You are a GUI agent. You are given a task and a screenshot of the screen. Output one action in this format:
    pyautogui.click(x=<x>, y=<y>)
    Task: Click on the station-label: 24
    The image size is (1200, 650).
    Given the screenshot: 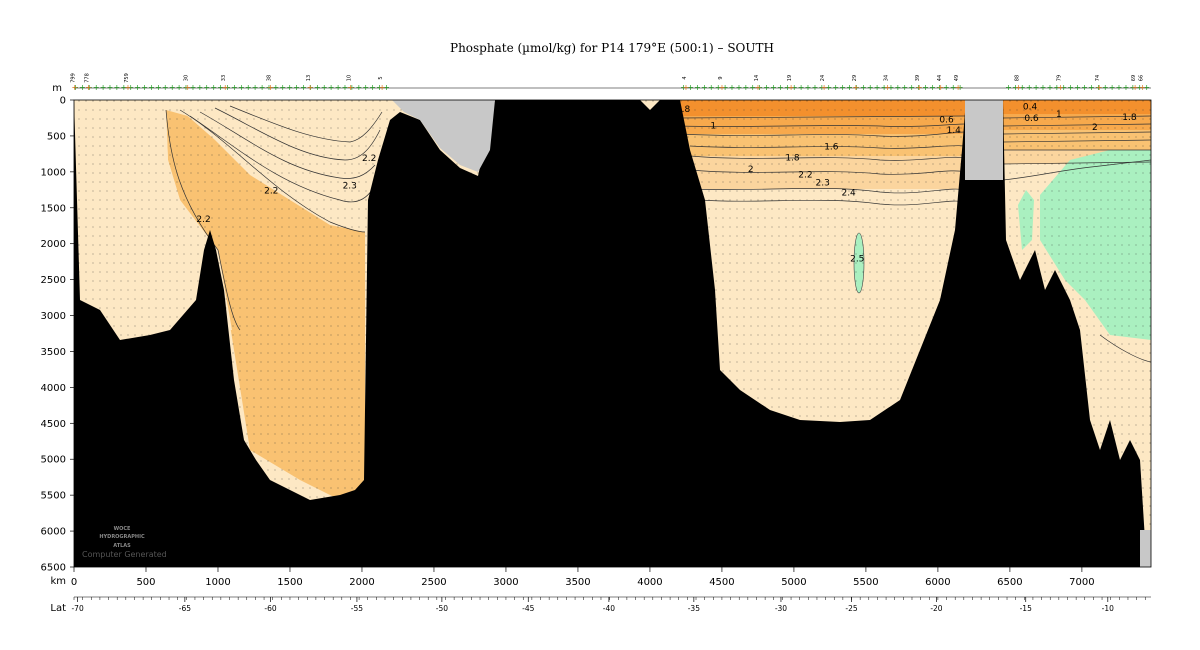 What is the action you would take?
    pyautogui.click(x=823, y=78)
    